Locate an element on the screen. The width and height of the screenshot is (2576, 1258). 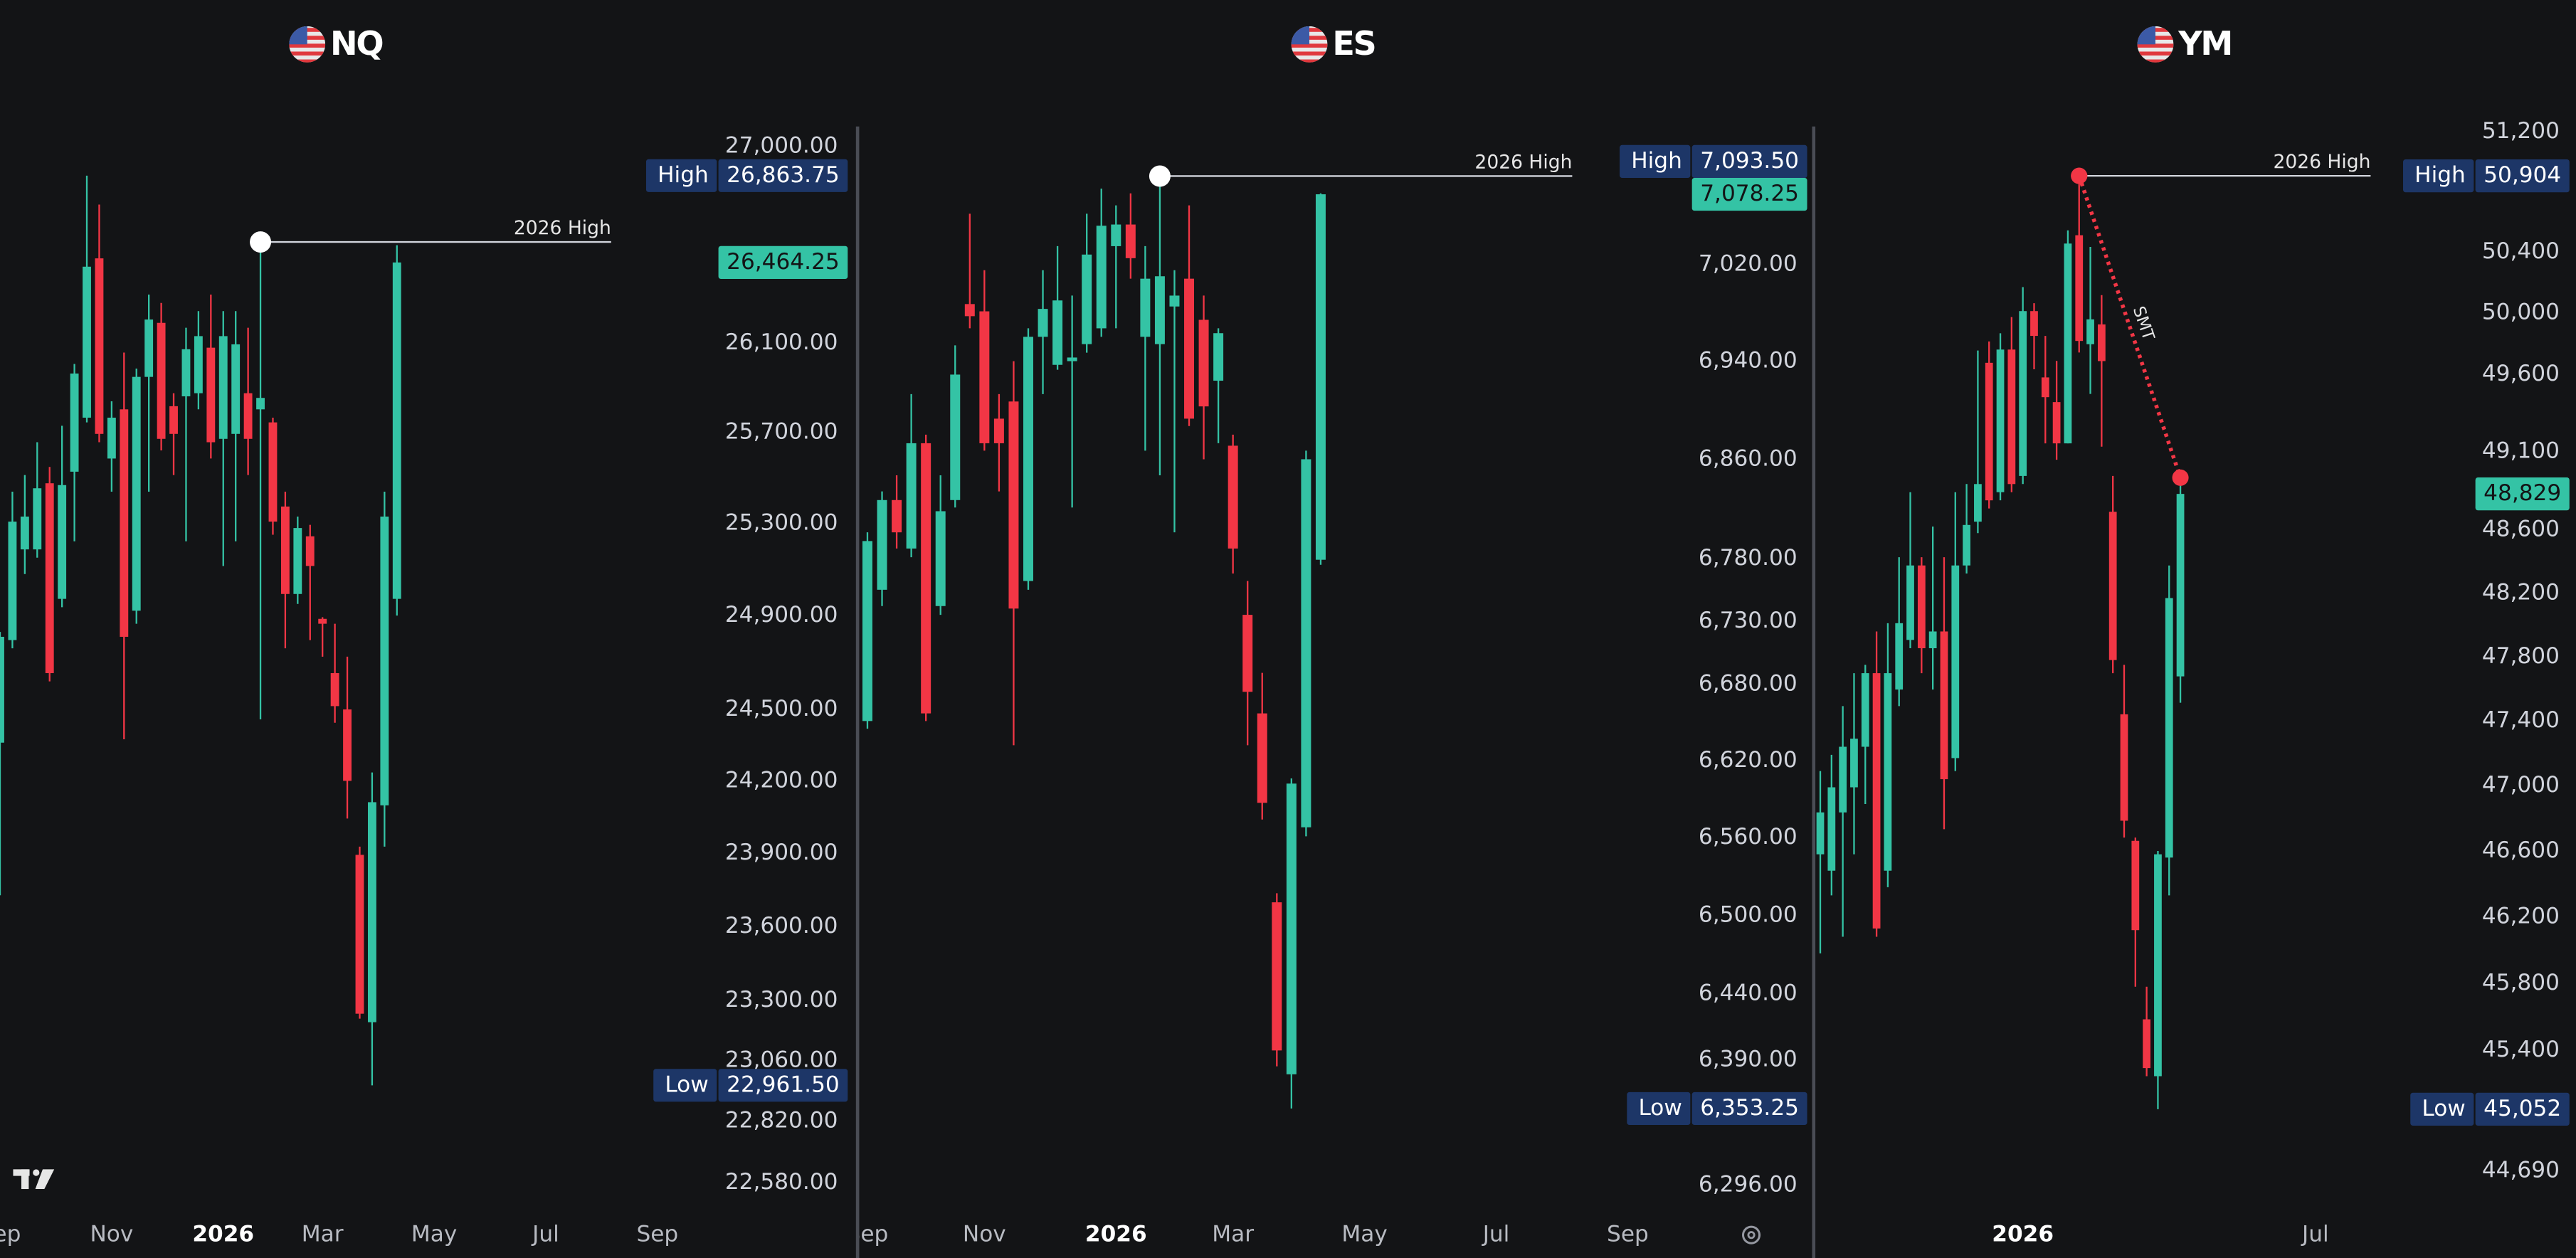
settings-icon is located at coordinates (1752, 1235).